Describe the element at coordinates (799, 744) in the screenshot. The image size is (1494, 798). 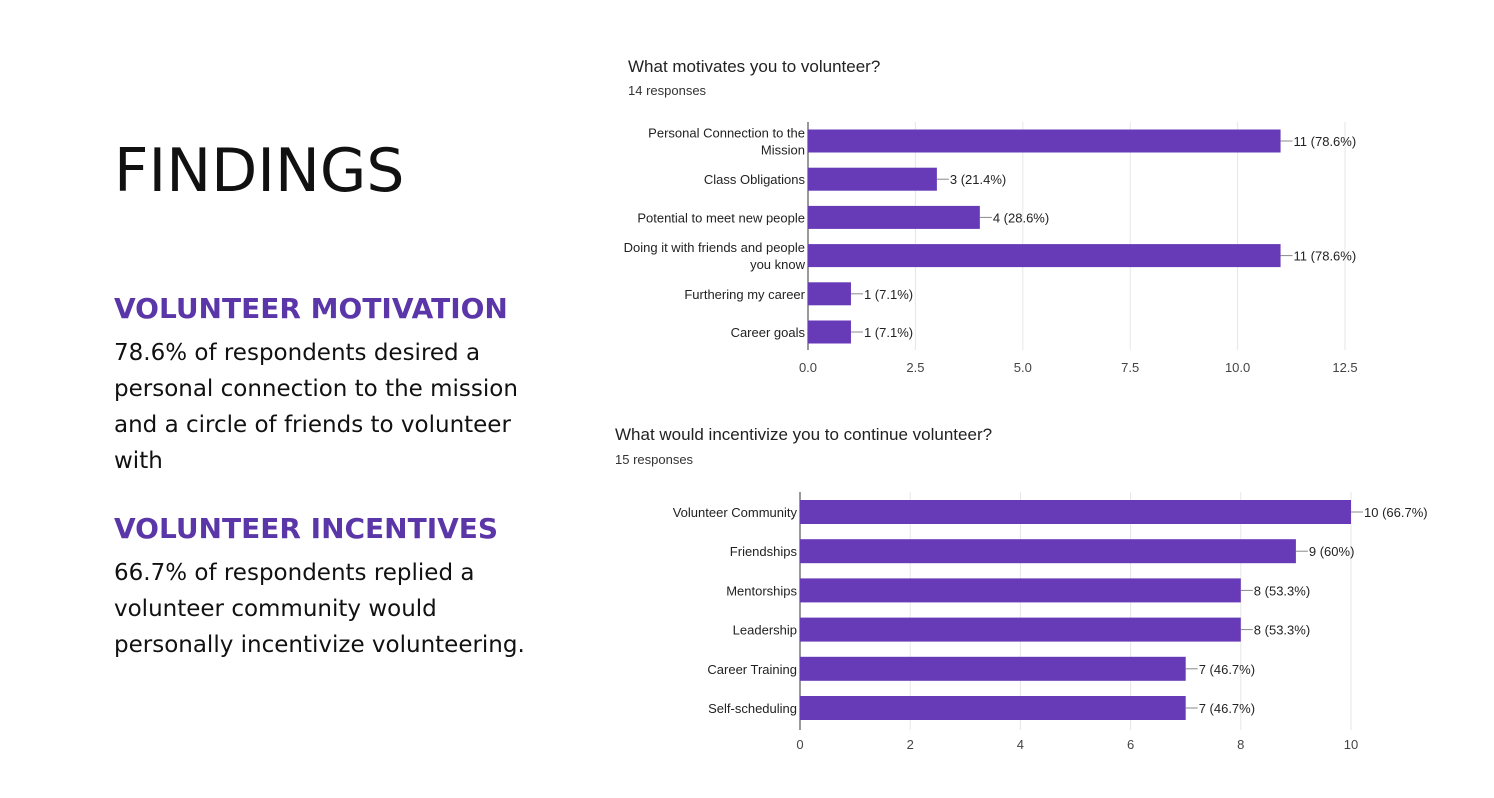
I see `chart-1-x-tick-label: 0` at that location.